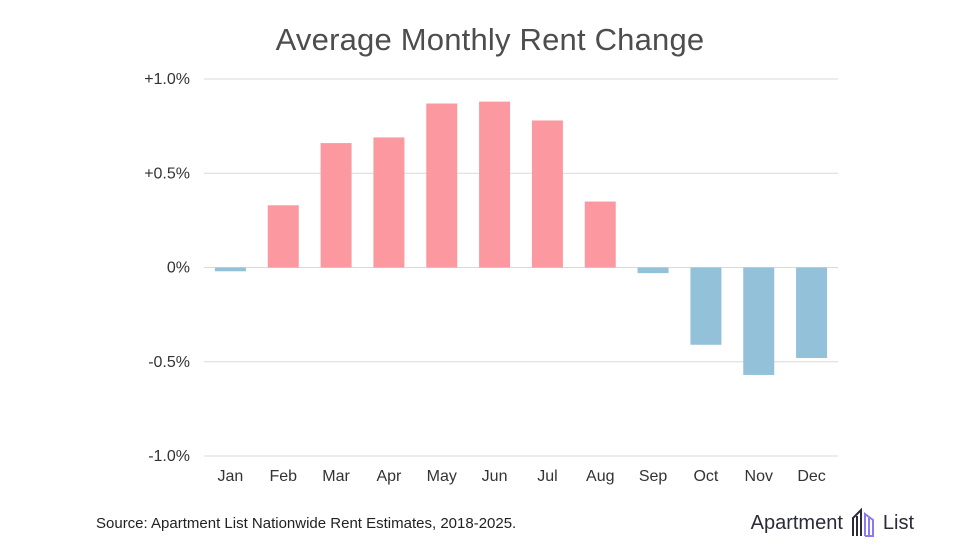 The width and height of the screenshot is (980, 560). What do you see at coordinates (495, 184) in the screenshot?
I see `bar-jun` at bounding box center [495, 184].